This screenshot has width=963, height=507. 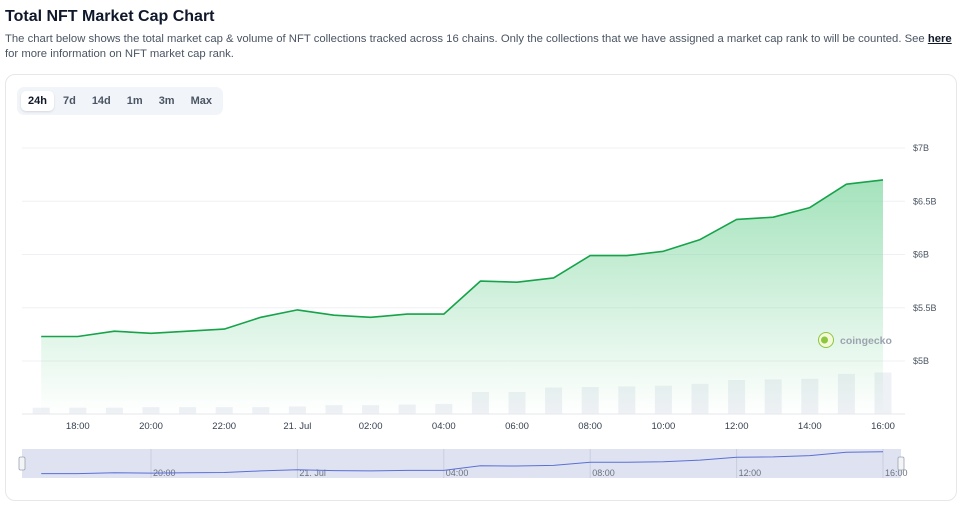 What do you see at coordinates (921, 255) in the screenshot?
I see `y-tick-label: $6B` at bounding box center [921, 255].